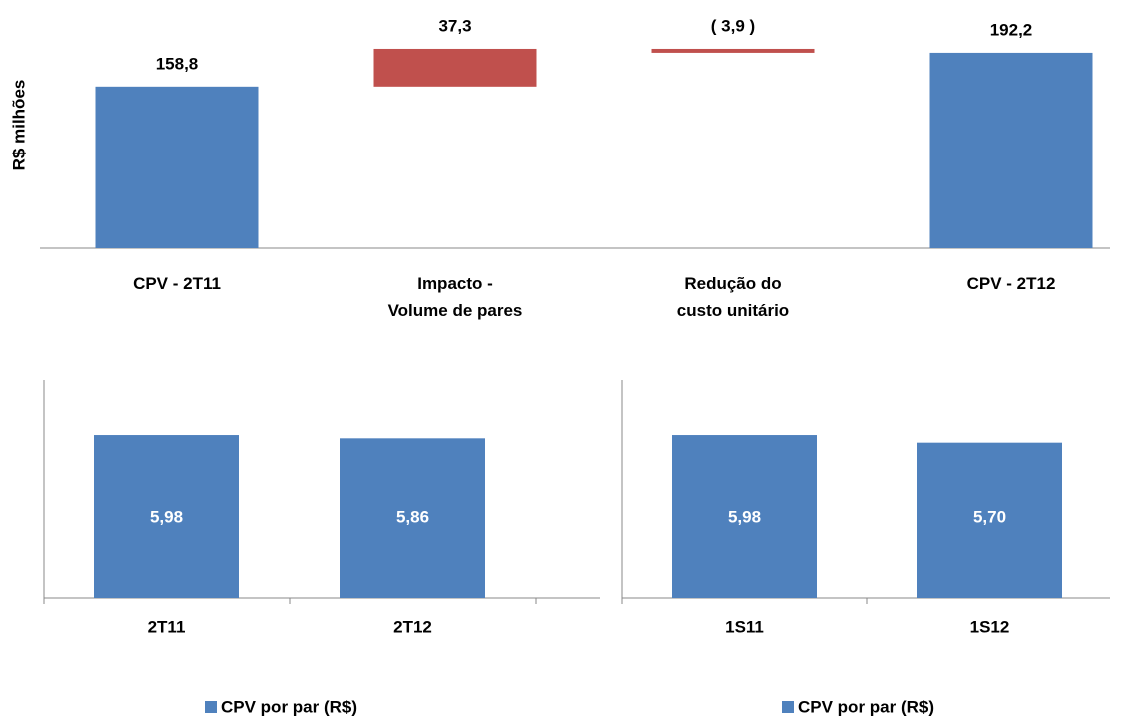 The height and width of the screenshot is (720, 1135). Describe the element at coordinates (167, 626) in the screenshot. I see `x-tick-label: 2T11` at that location.